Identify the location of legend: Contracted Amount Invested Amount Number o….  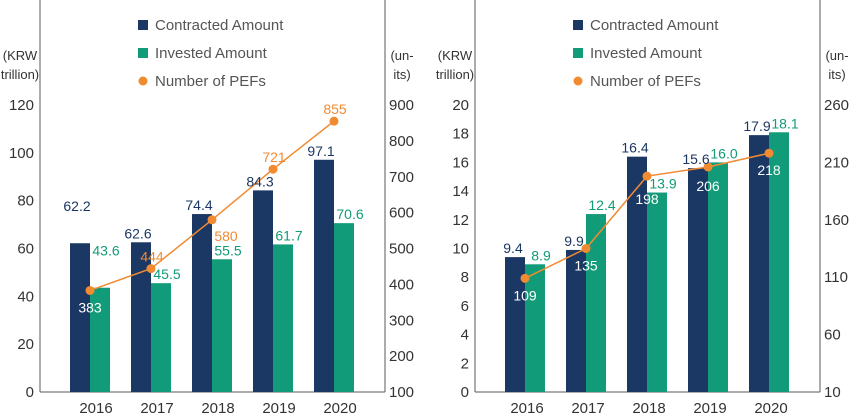
(646, 53).